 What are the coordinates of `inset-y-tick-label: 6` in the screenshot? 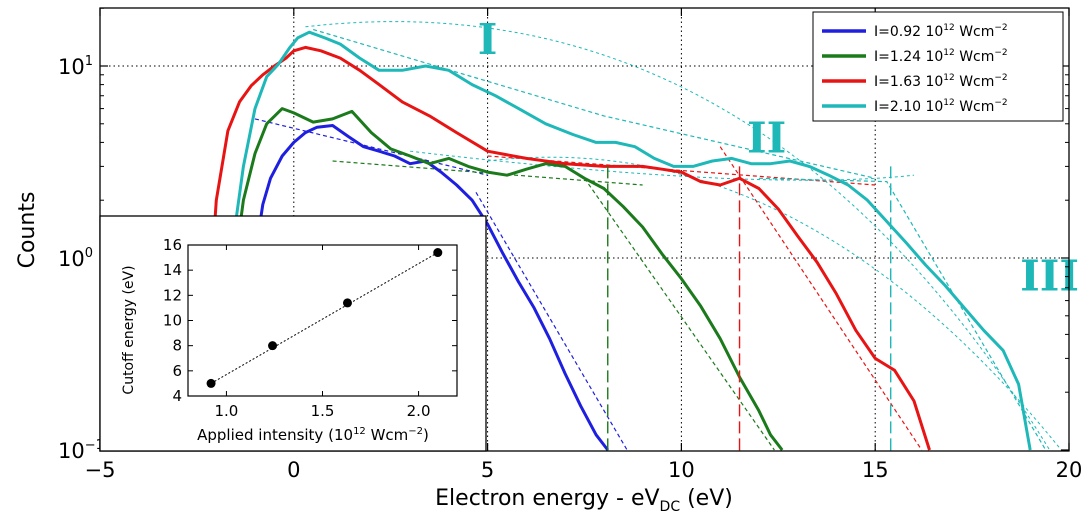 It's located at (177, 371).